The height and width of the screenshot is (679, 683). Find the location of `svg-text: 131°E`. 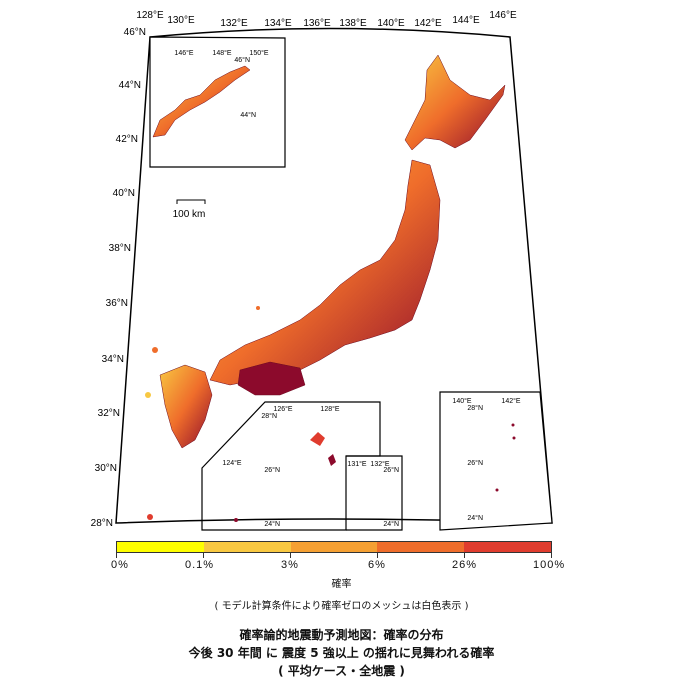

svg-text: 131°E is located at coordinates (356, 464).